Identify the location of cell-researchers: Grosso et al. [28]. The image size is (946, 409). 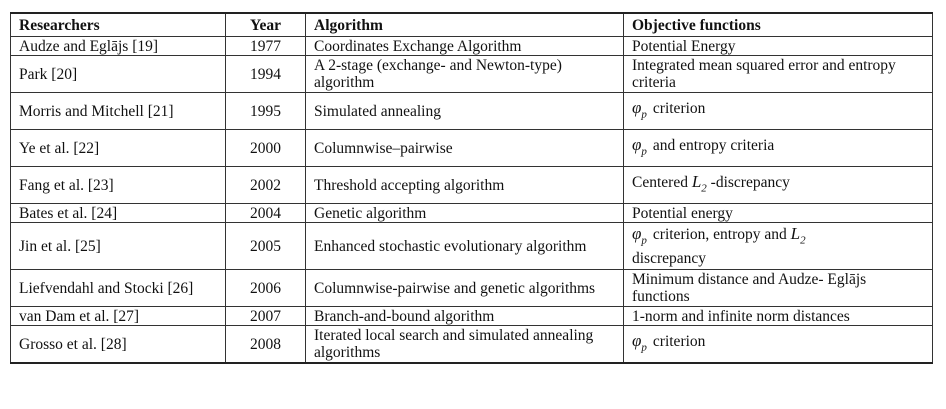
(118, 344).